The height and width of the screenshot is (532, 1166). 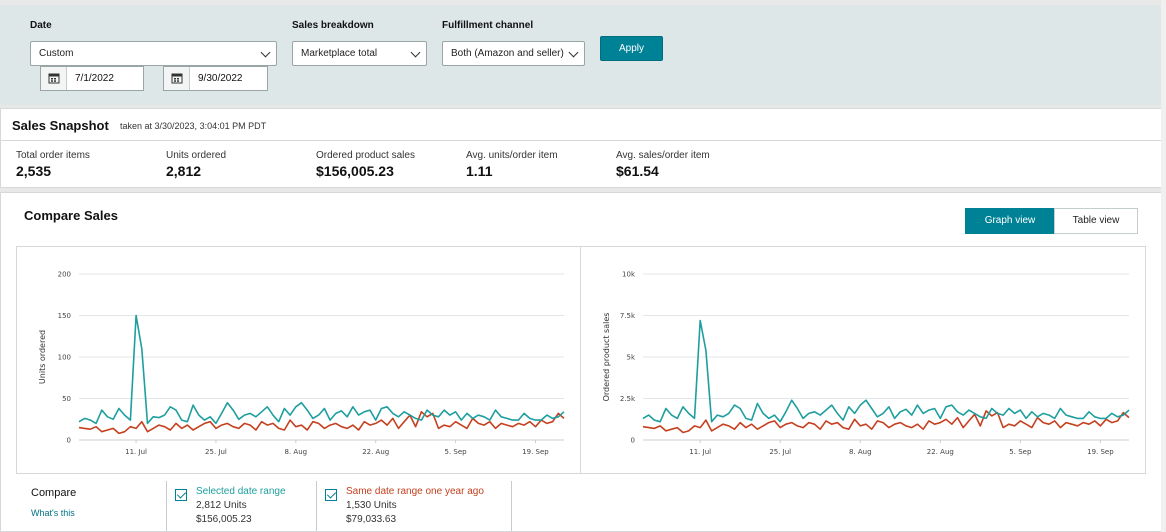 I want to click on sales-breakdown-select: Marketplace total, so click(x=359, y=53).